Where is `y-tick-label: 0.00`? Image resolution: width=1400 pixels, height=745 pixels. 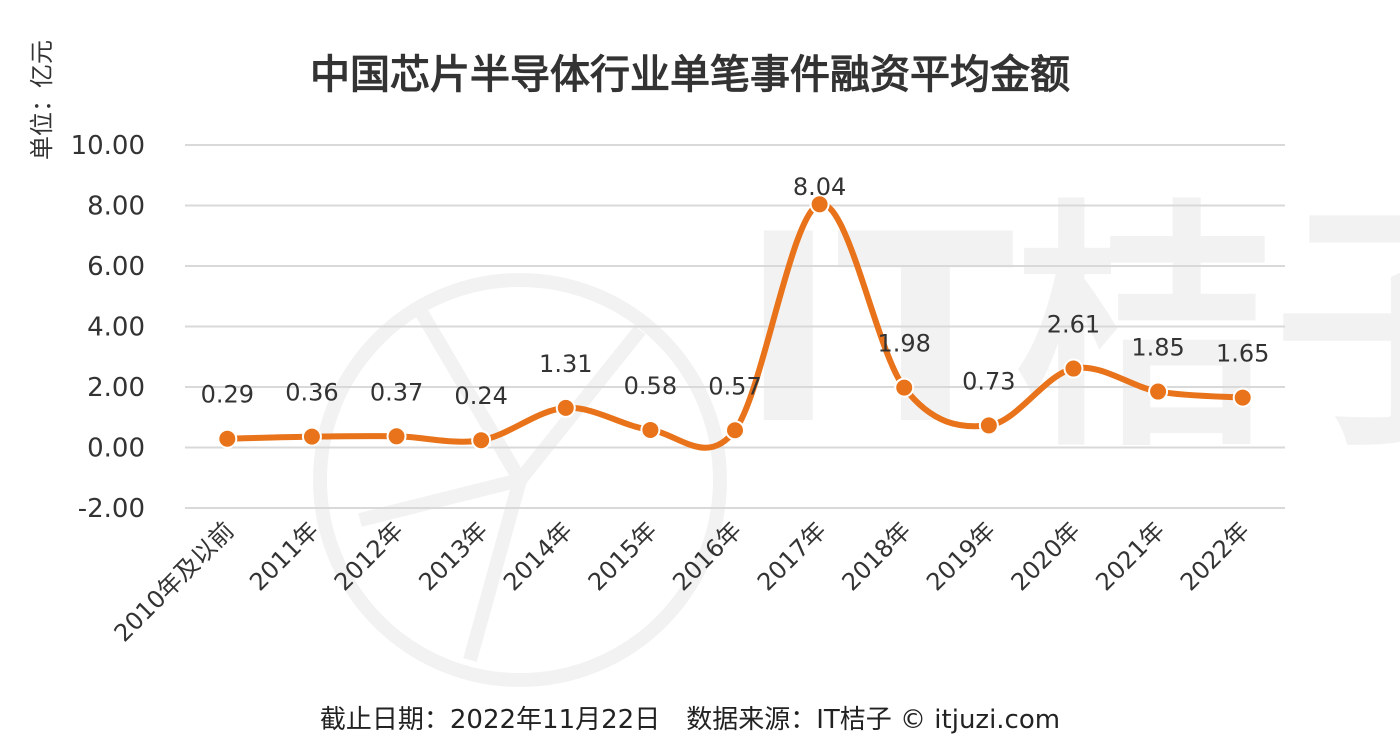
y-tick-label: 0.00 is located at coordinates (116, 449).